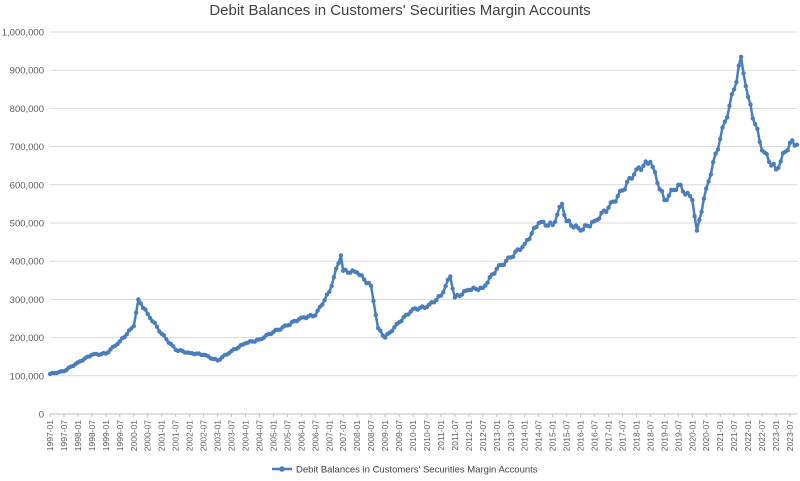 This screenshot has width=800, height=481. Describe the element at coordinates (720, 435) in the screenshot. I see `x-tick-label: 2021-01` at that location.